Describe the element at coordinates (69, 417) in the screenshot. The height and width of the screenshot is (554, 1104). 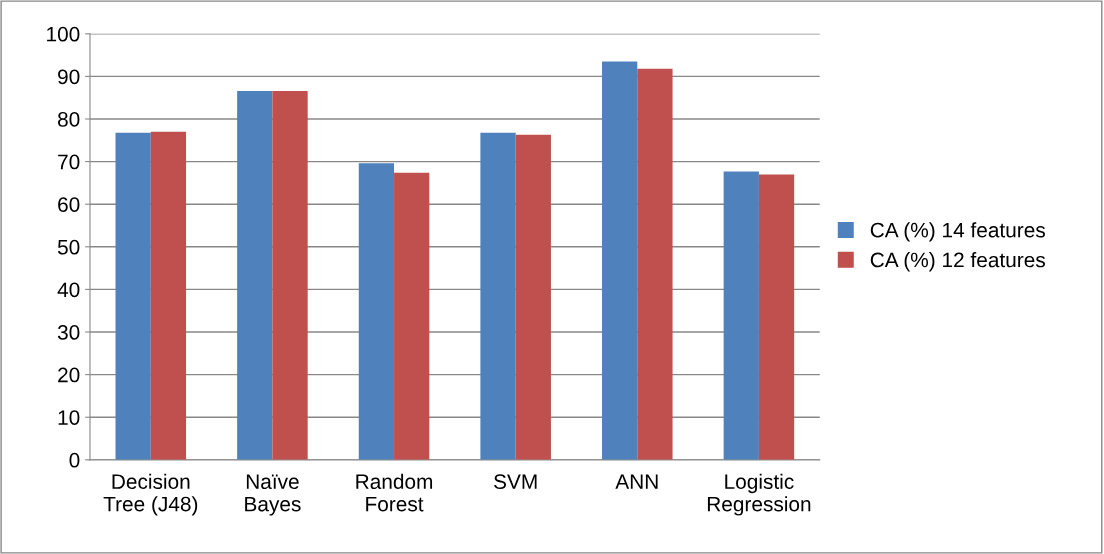
I see `y-tick-label: 10` at that location.